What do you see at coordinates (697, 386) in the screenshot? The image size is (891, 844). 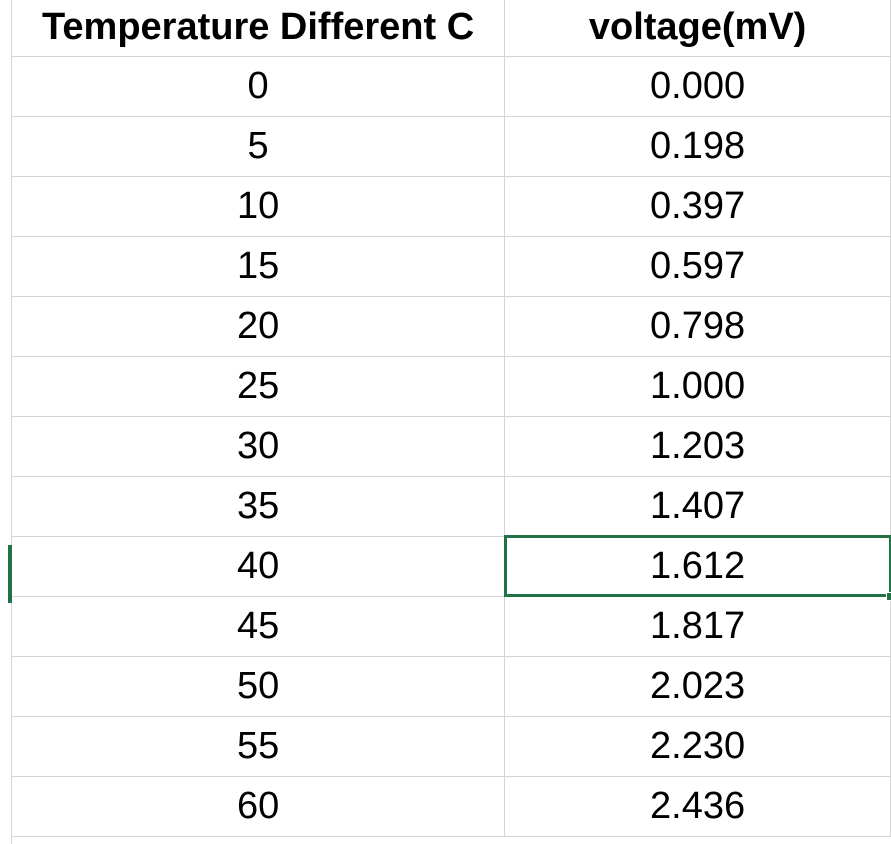 I see `voltage-cell: 1.000` at bounding box center [697, 386].